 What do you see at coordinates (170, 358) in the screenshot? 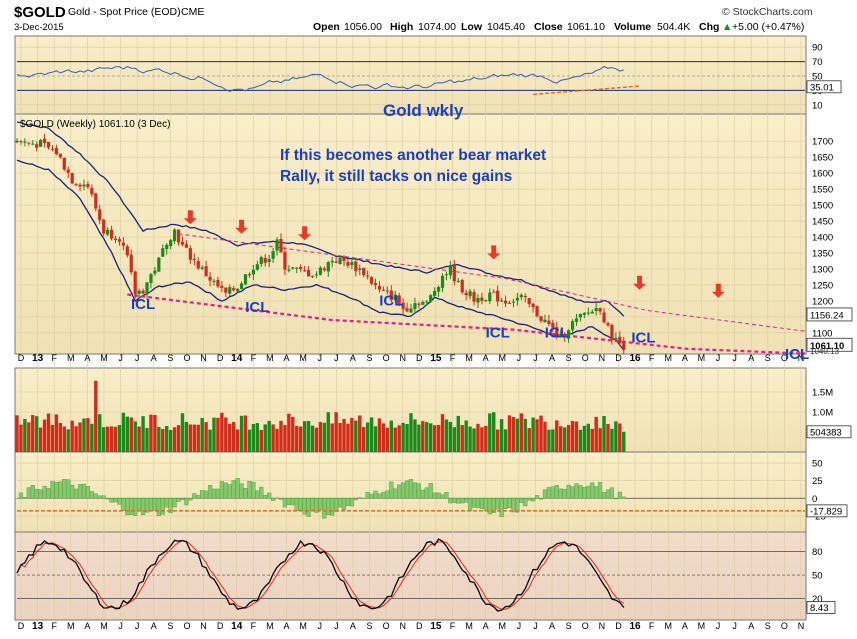
I see `x-tick-label: S` at bounding box center [170, 358].